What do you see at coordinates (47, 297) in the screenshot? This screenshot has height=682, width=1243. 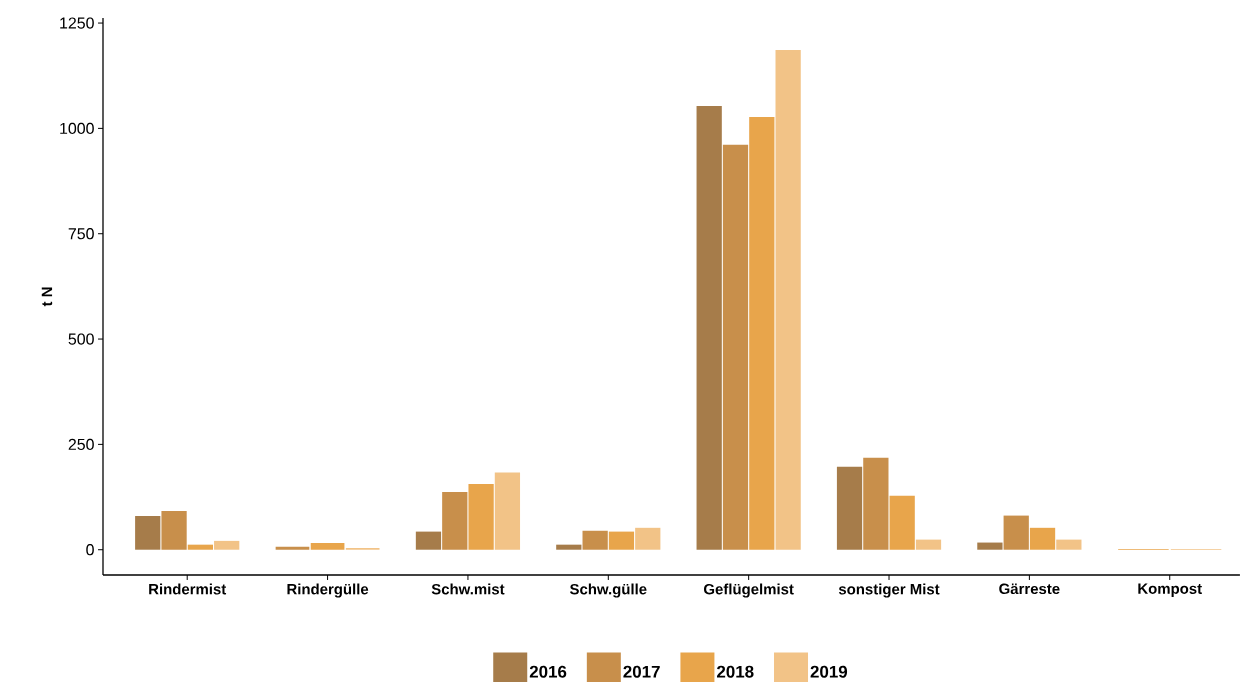 I see `y-axis-title: t N` at bounding box center [47, 297].